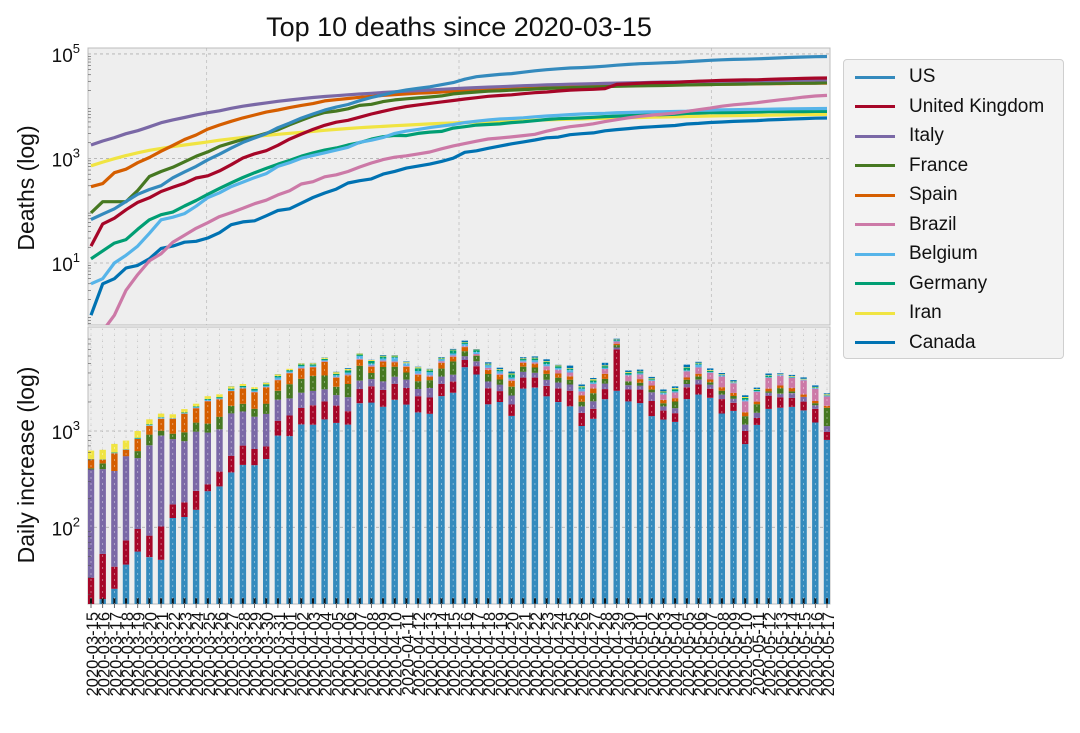 The height and width of the screenshot is (733, 1080). What do you see at coordinates (889, 77) in the screenshot?
I see `legend-item-us: US` at bounding box center [889, 77].